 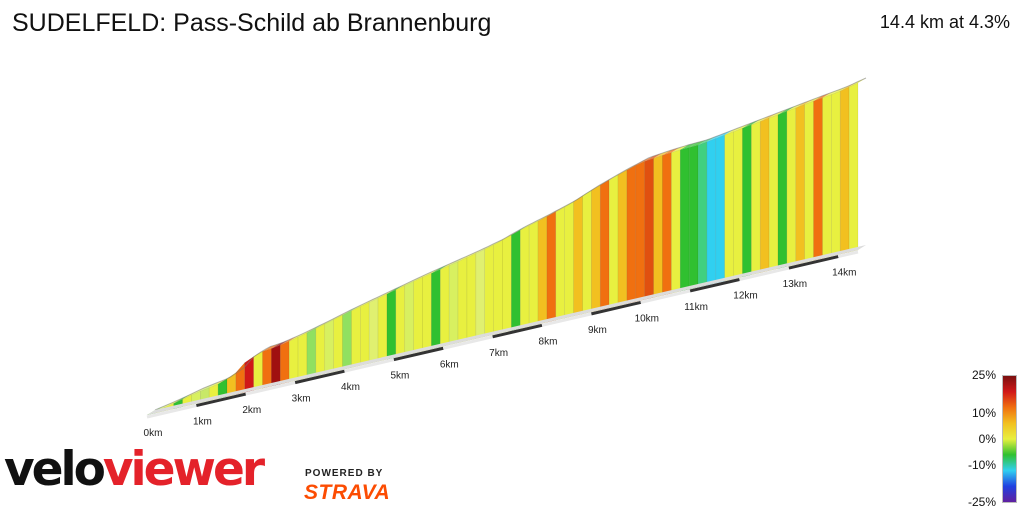 What do you see at coordinates (597, 330) in the screenshot?
I see `km-tick-label: 9km` at bounding box center [597, 330].